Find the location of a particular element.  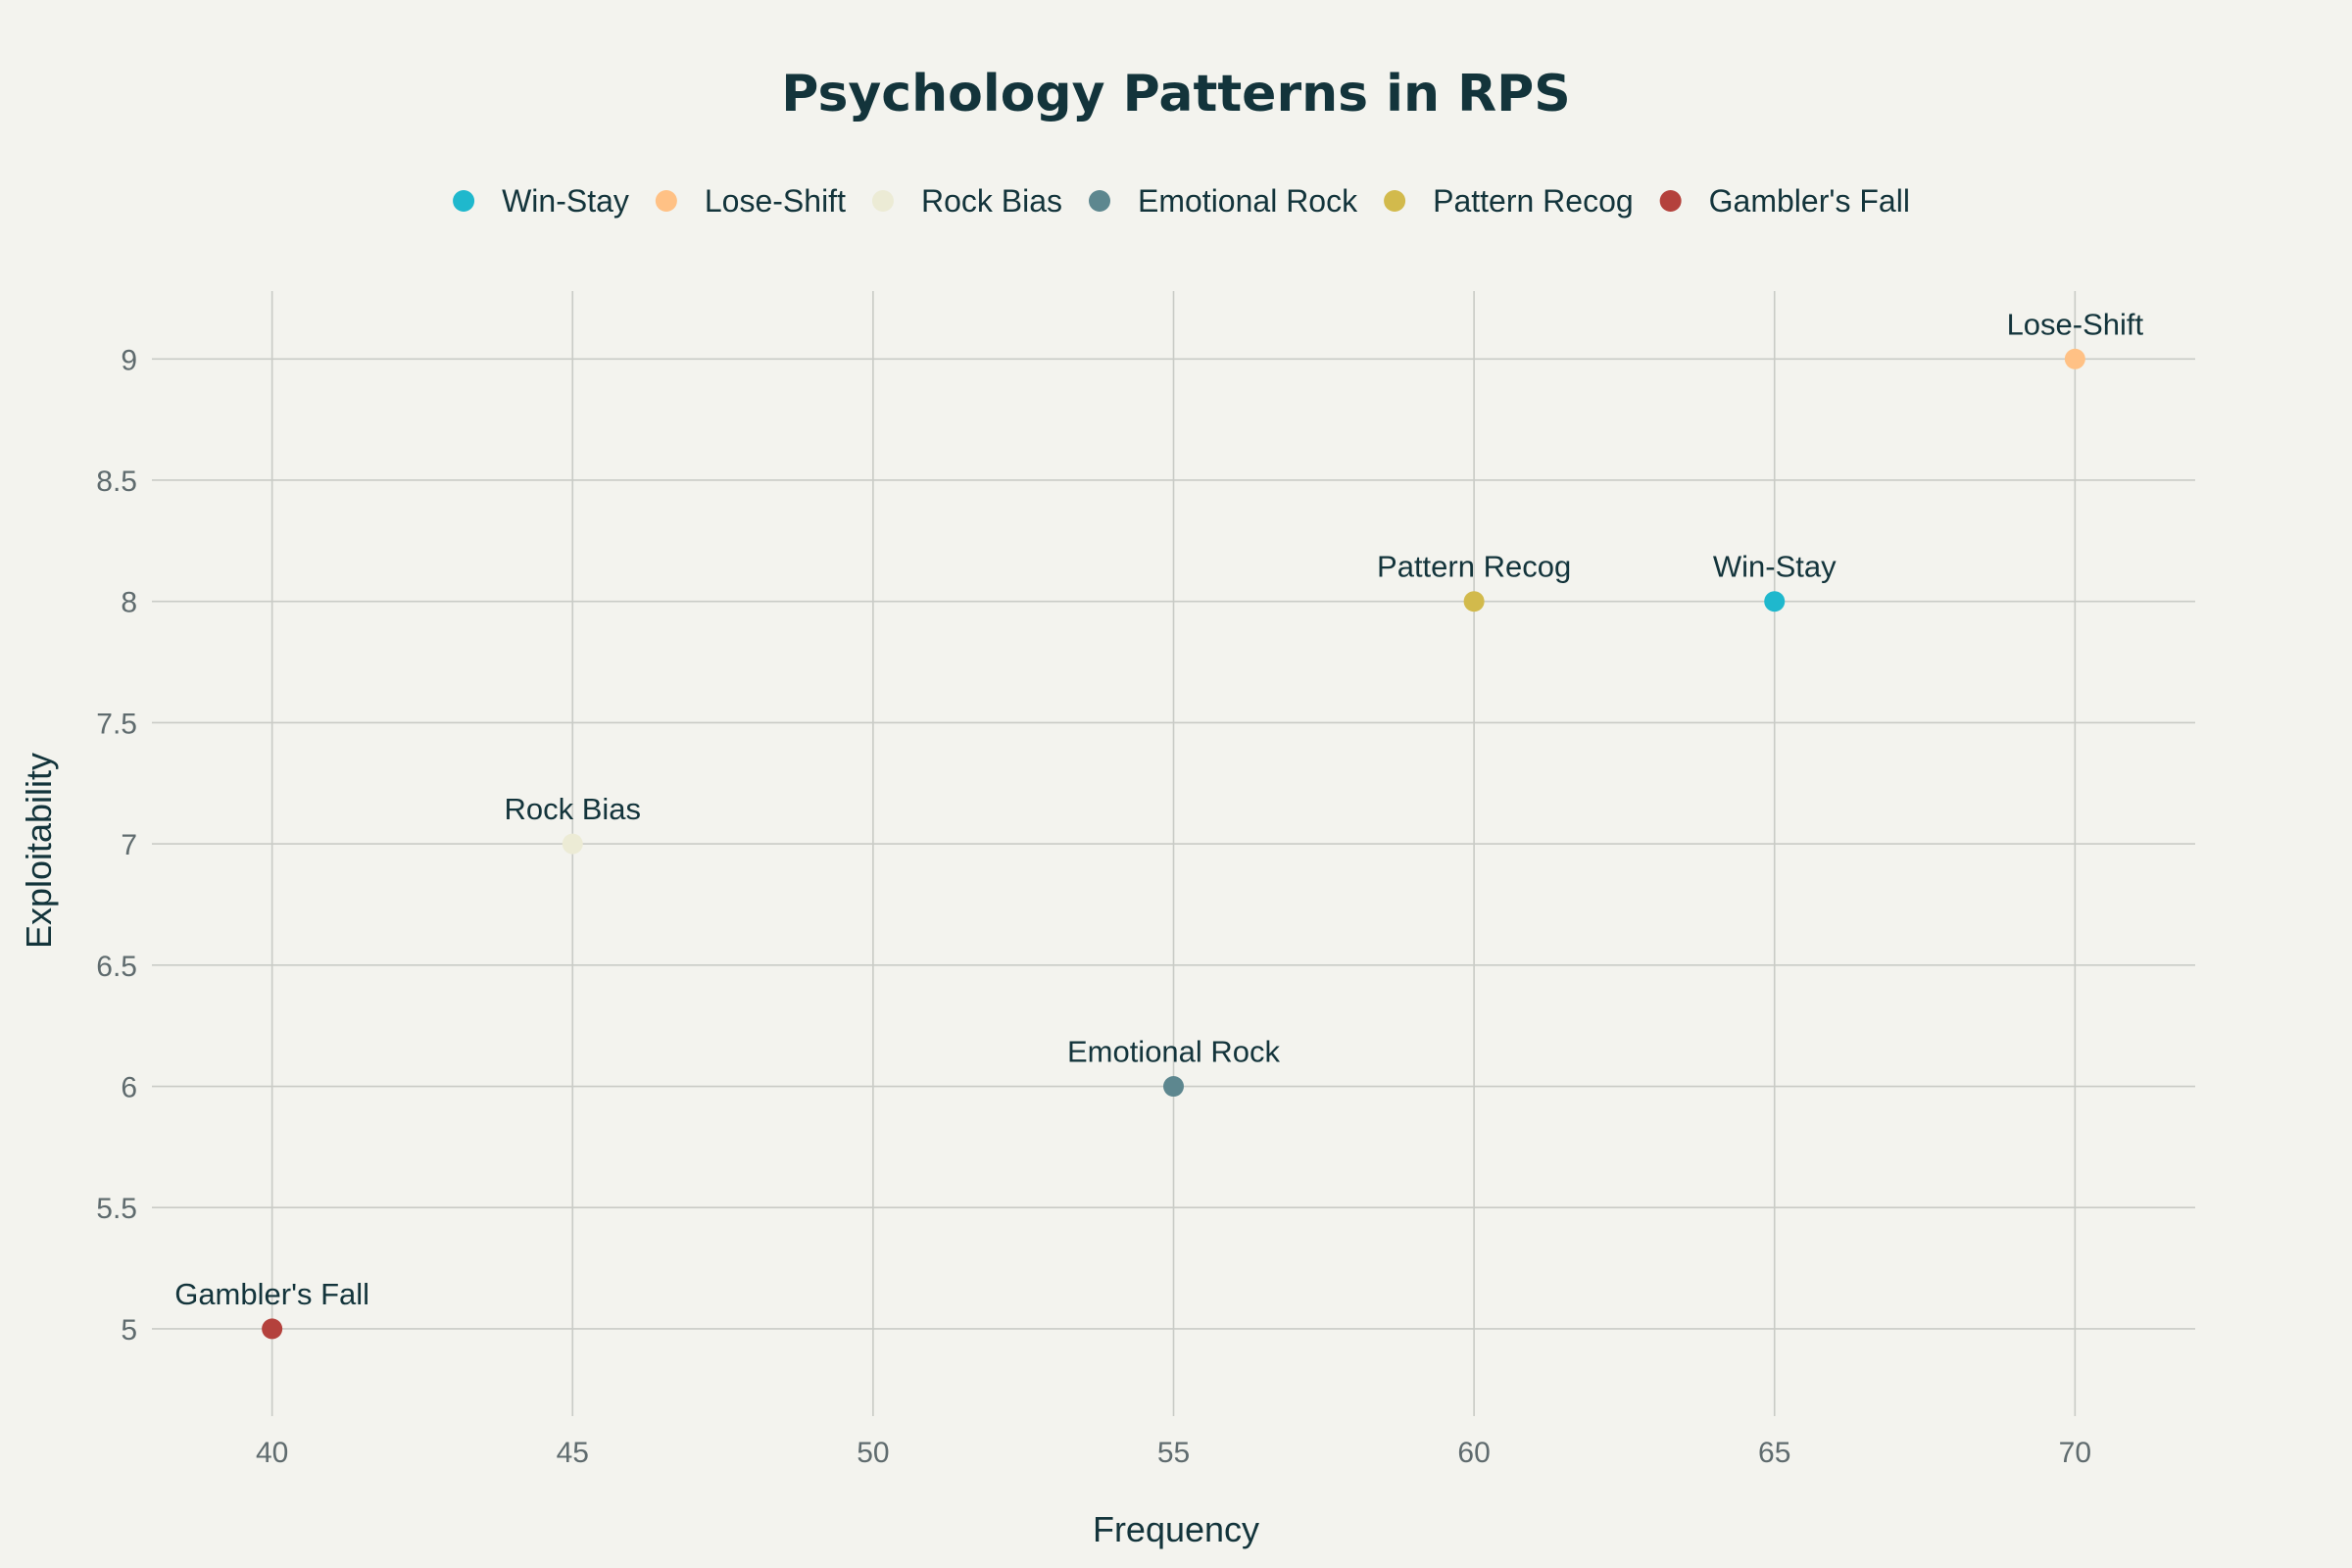

x-axis-ticks: 40 45 50 55 60 65 70 is located at coordinates (1173, 1453).